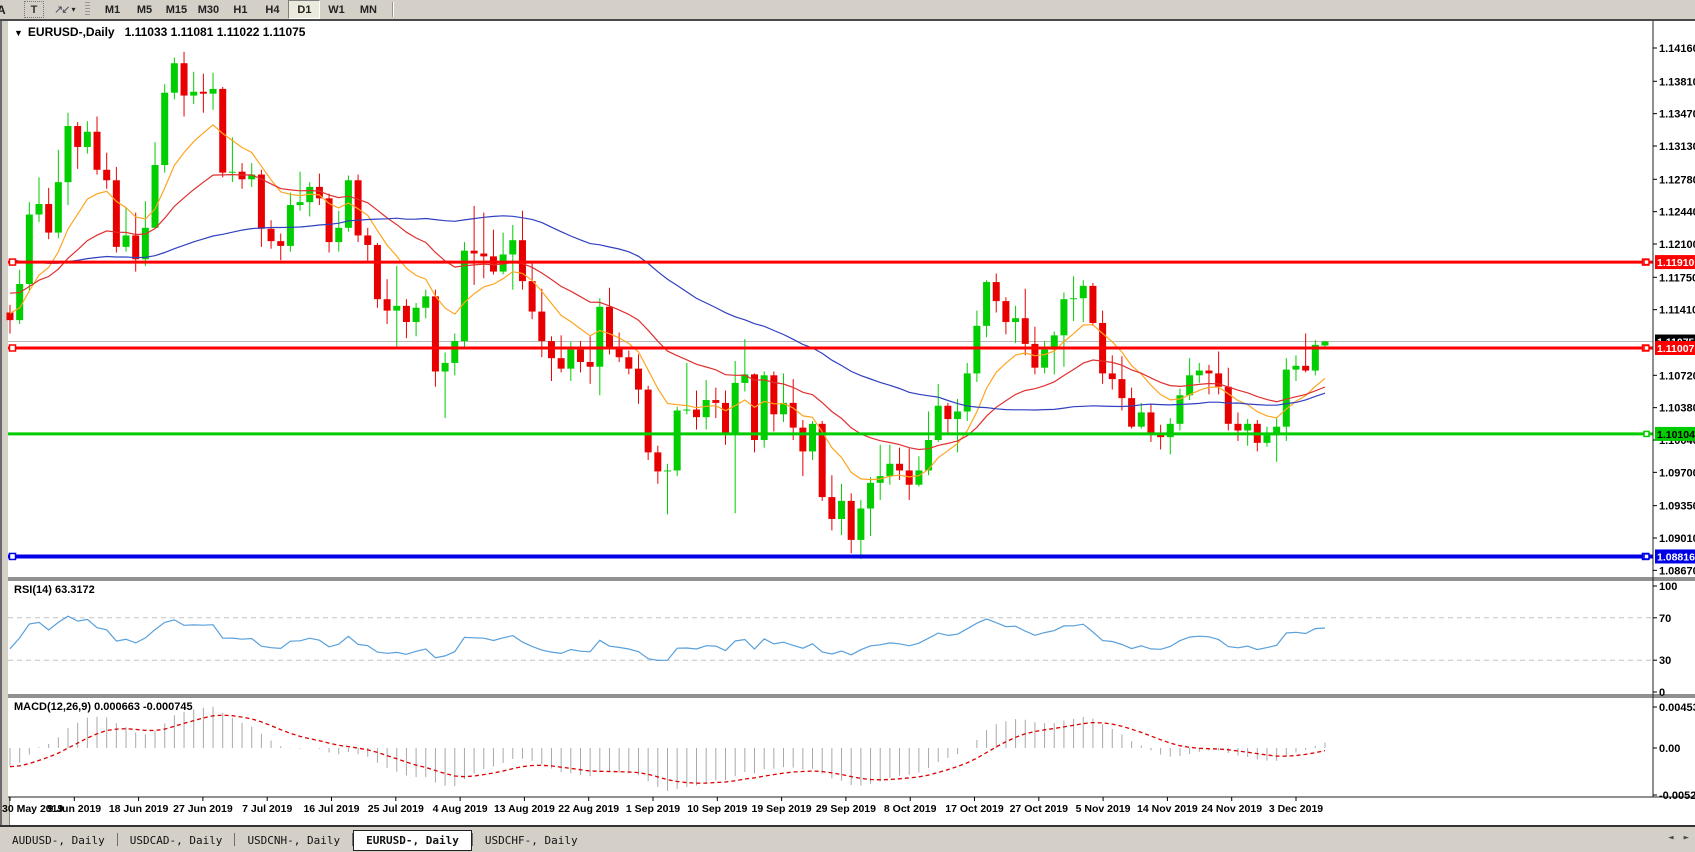 This screenshot has width=1695, height=852. I want to click on svg-text: 1.08670, so click(1677, 571).